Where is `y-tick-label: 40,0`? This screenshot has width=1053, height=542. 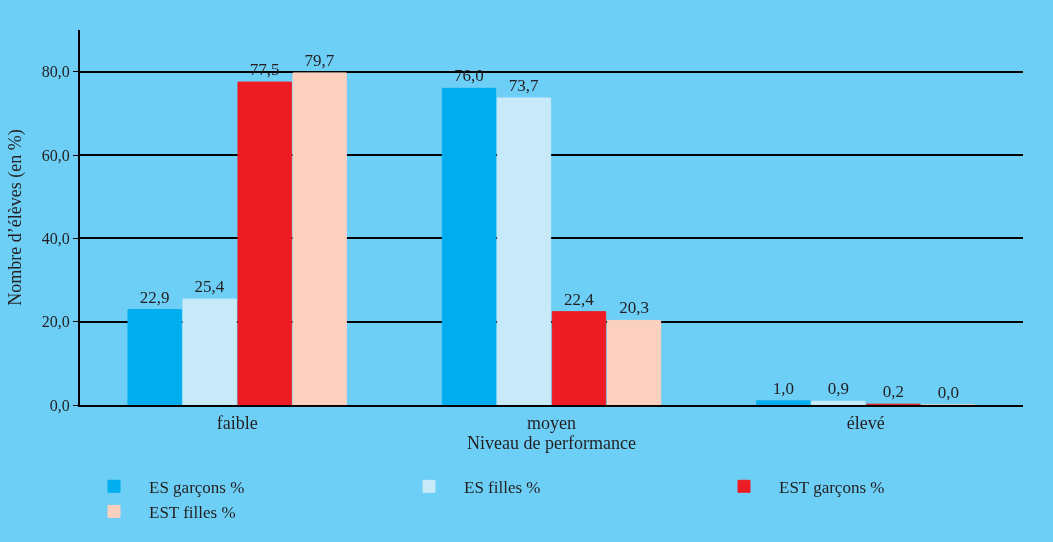 y-tick-label: 40,0 is located at coordinates (55, 238).